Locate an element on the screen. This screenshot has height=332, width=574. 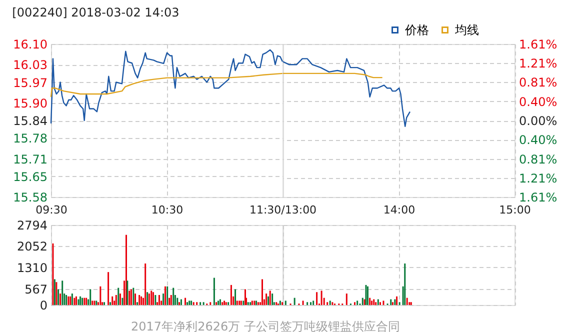
x-tick-label: 14:00 is located at coordinates (399, 210).